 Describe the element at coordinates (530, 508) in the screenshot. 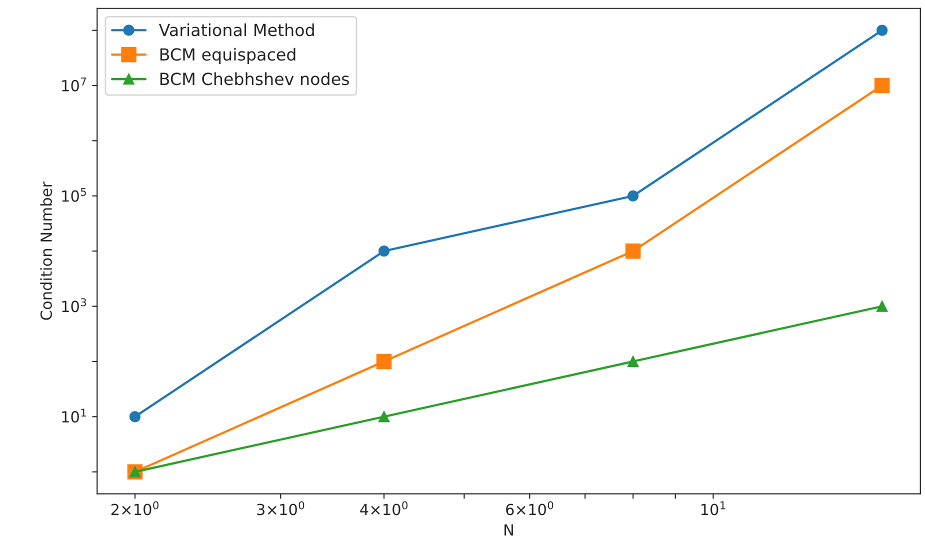

I see `x-tick-label: 6×10$^{0}$` at that location.